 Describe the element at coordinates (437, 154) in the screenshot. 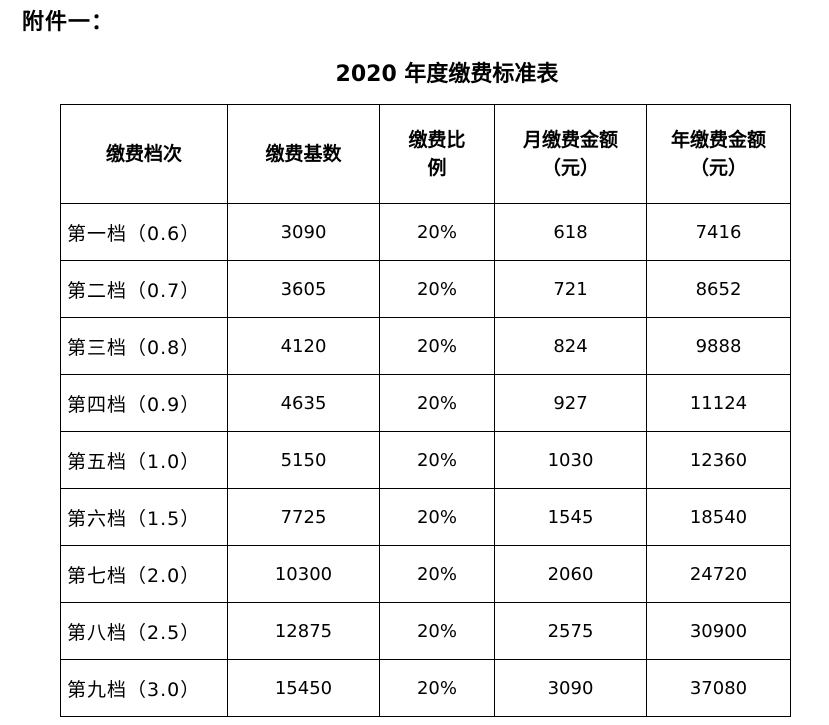

I see `header-rate: 缴费比例` at that location.